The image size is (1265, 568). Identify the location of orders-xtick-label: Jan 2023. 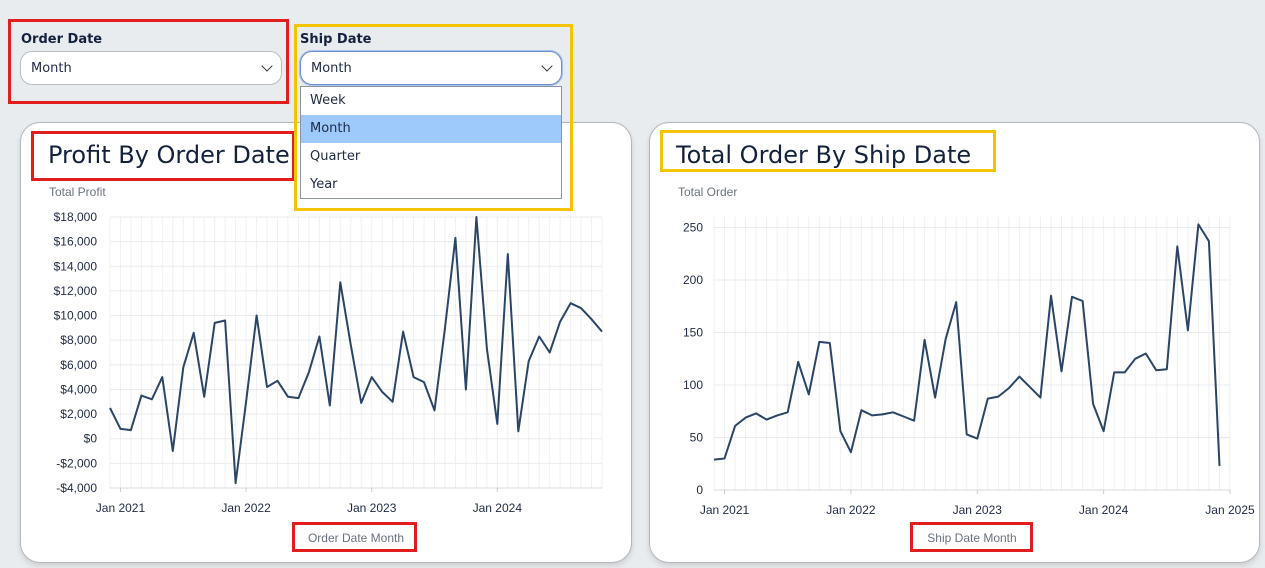
(978, 510).